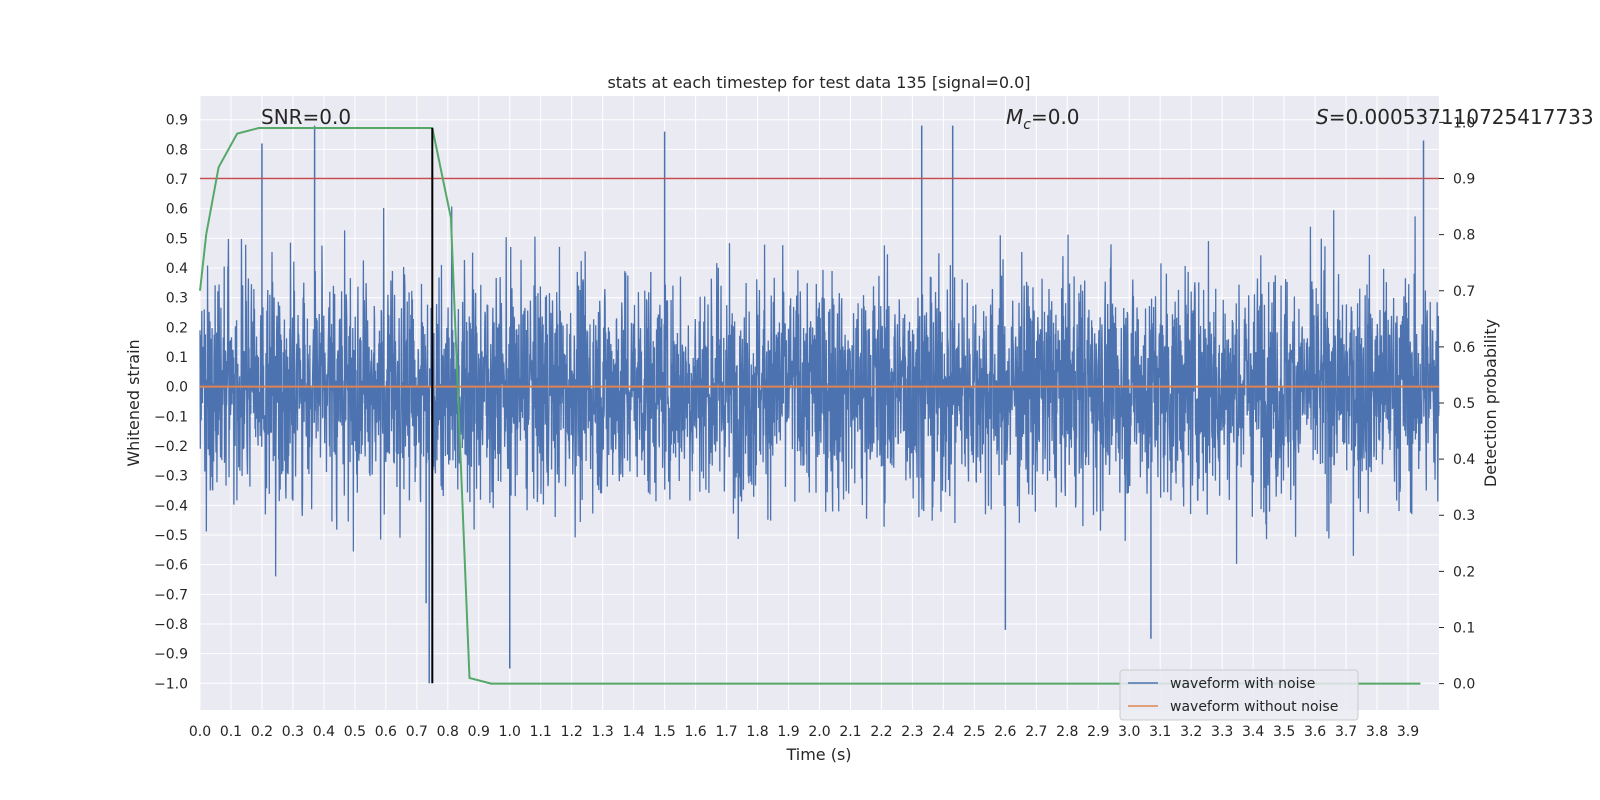 The image size is (1600, 800). I want to click on x-tick-label: 0.8, so click(448, 732).